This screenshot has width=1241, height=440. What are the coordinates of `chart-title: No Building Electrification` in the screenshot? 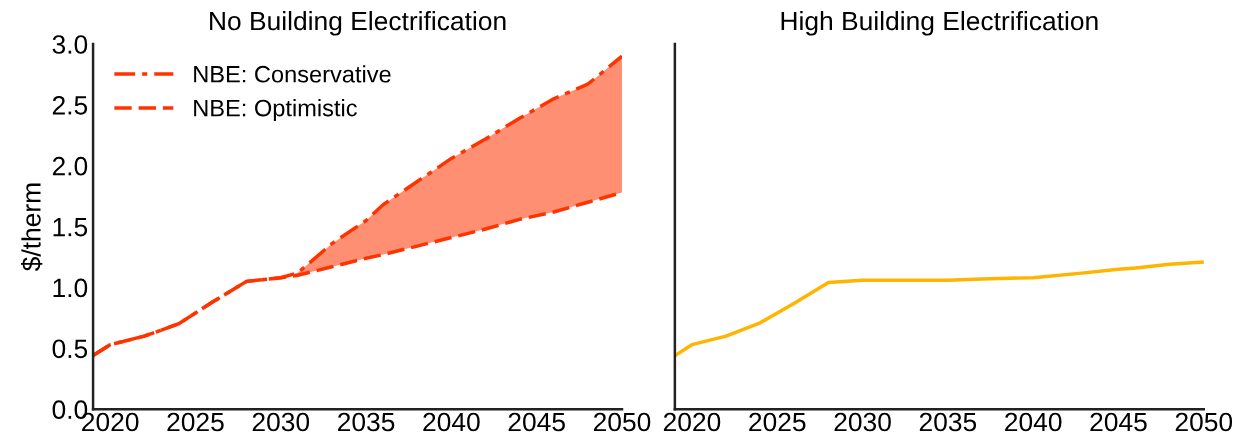 It's located at (358, 23).